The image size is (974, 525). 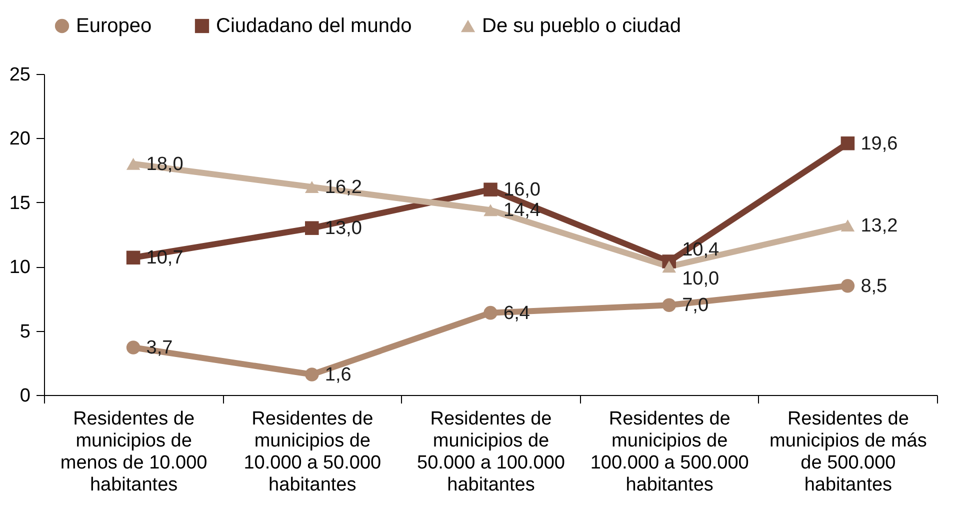 I want to click on data-label: 8,5, so click(x=874, y=286).